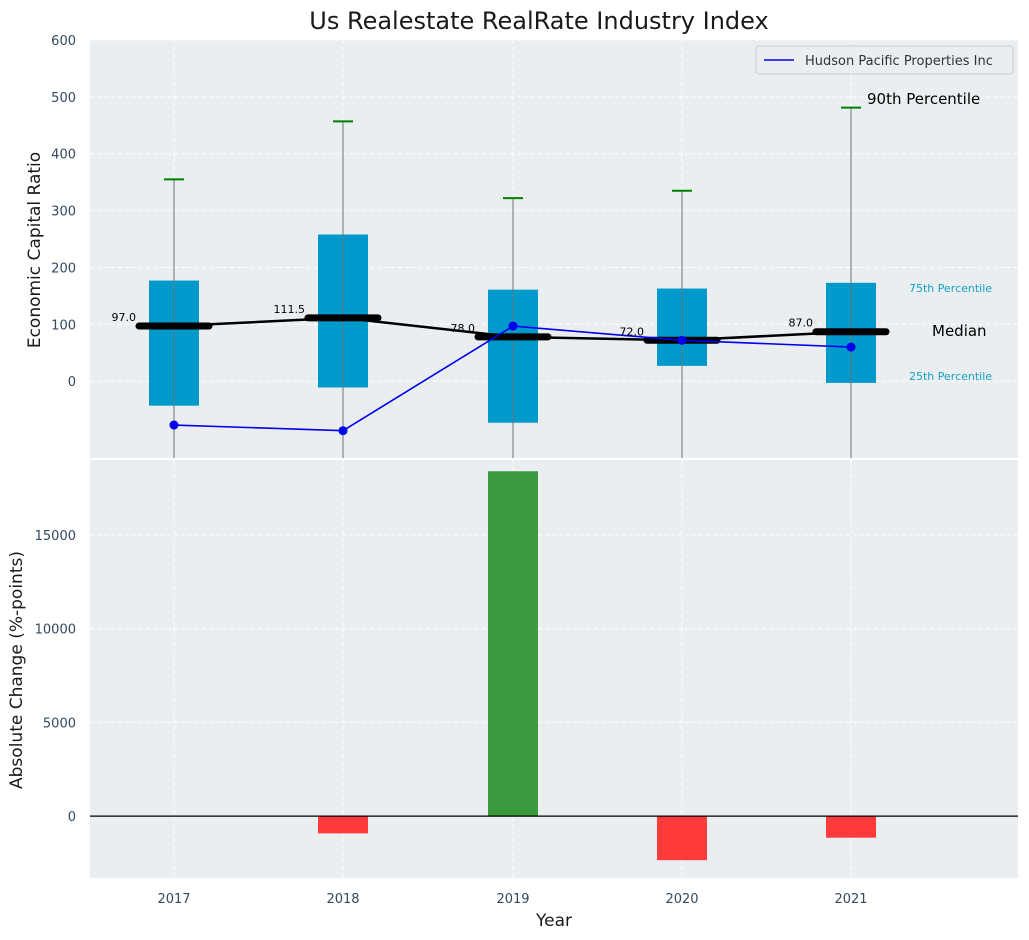 This screenshot has width=1029, height=940. I want to click on company-point-2017, so click(174, 425).